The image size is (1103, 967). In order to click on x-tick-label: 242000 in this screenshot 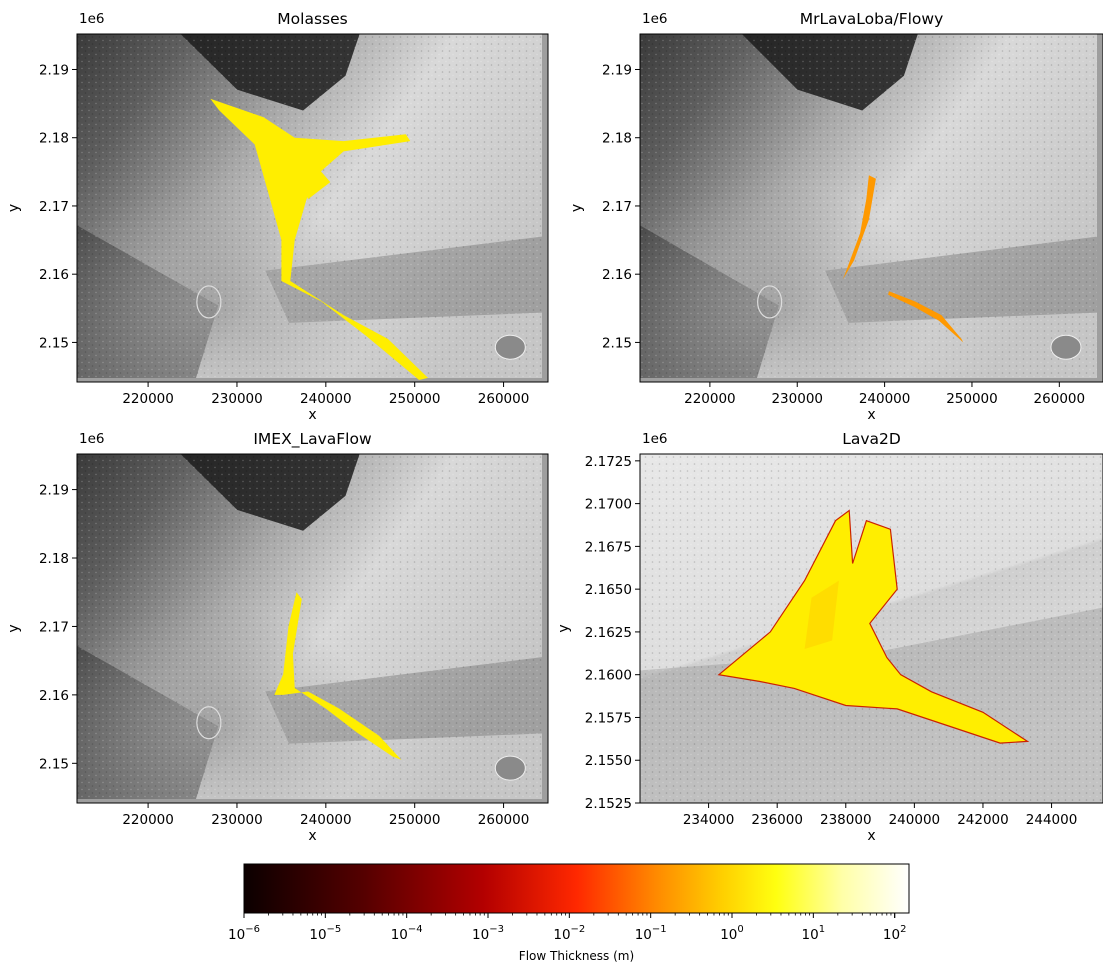, I will do `click(983, 820)`.